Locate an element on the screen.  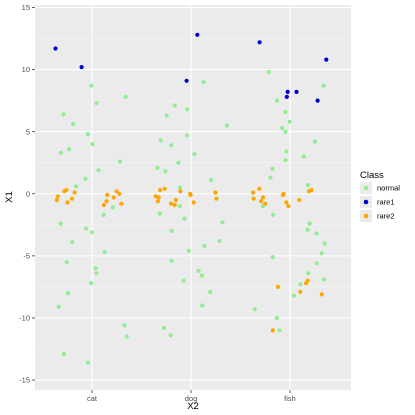
x-tick-label: cat is located at coordinates (92, 398).